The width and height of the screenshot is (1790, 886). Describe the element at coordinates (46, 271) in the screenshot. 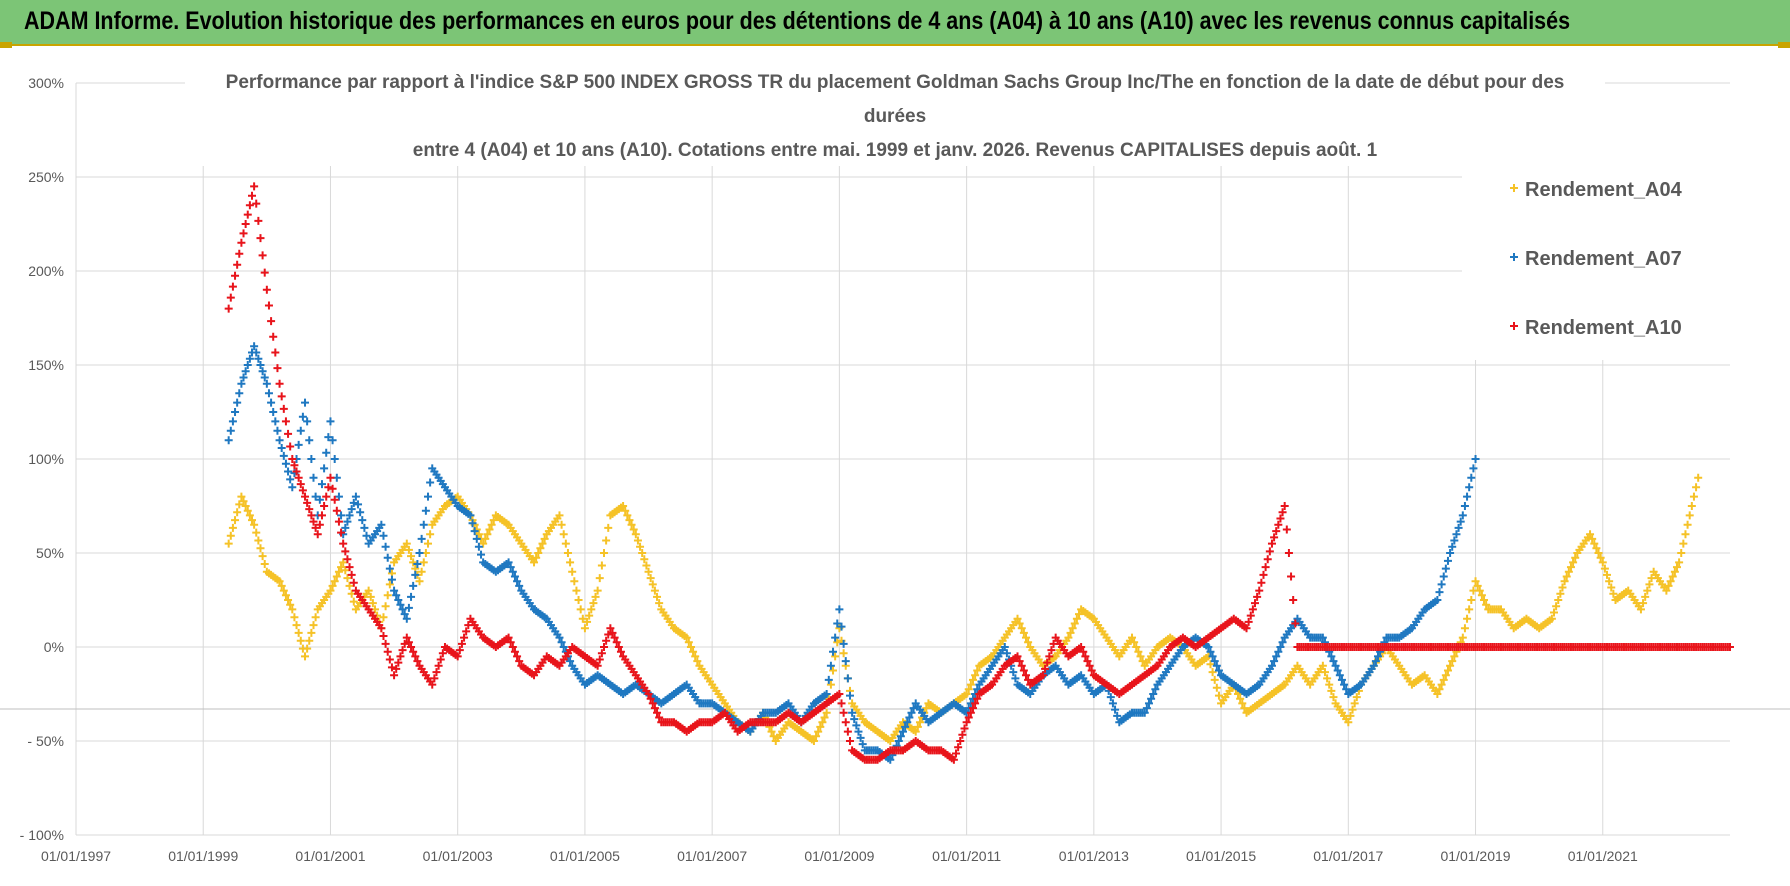

I see `y-tick-label: 200%` at that location.